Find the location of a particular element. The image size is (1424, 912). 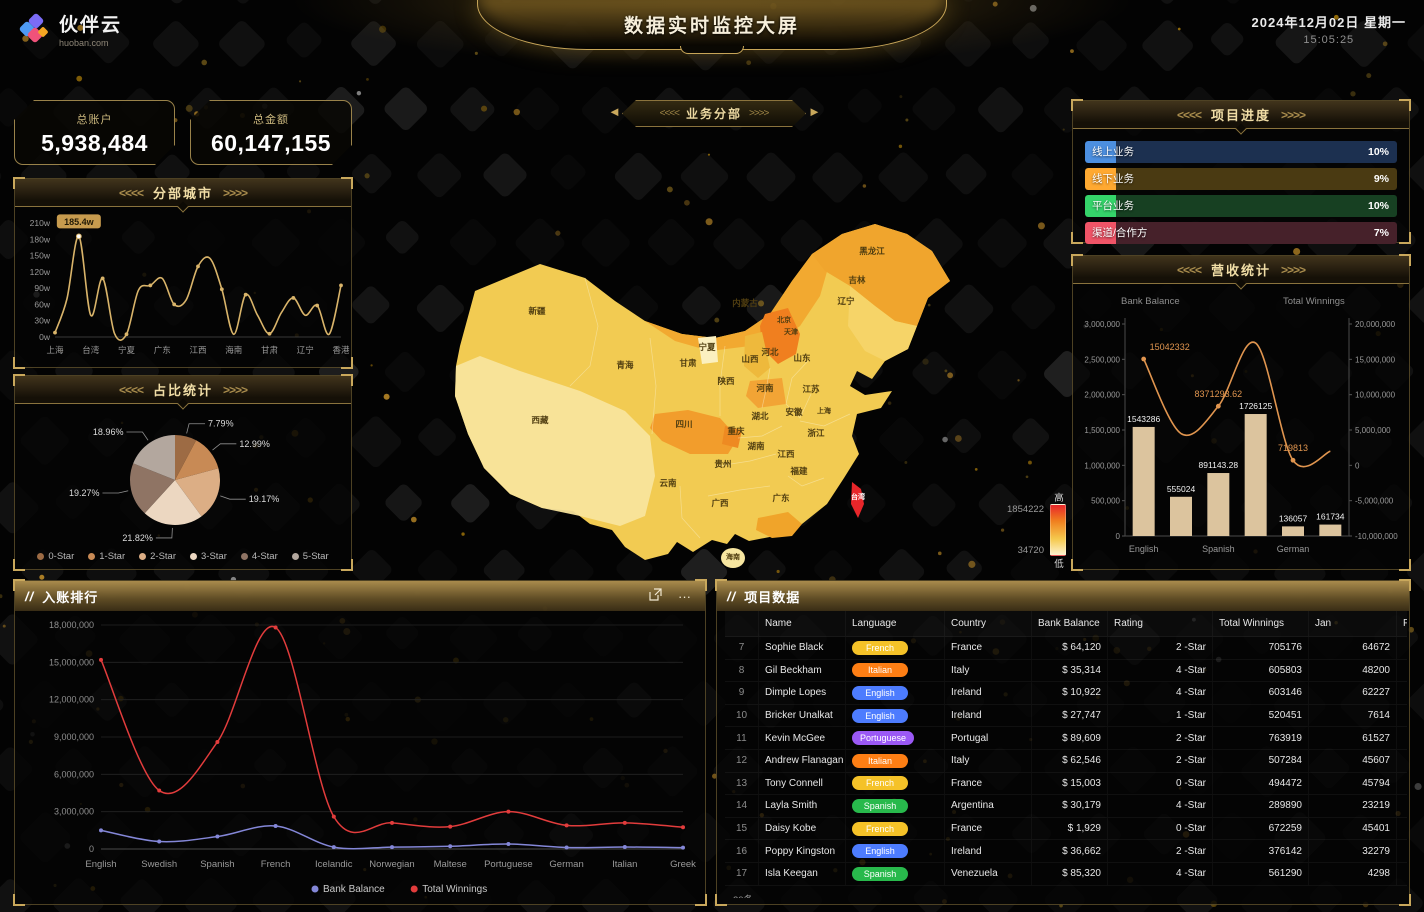

svg-text: Spanish is located at coordinates (217, 864).